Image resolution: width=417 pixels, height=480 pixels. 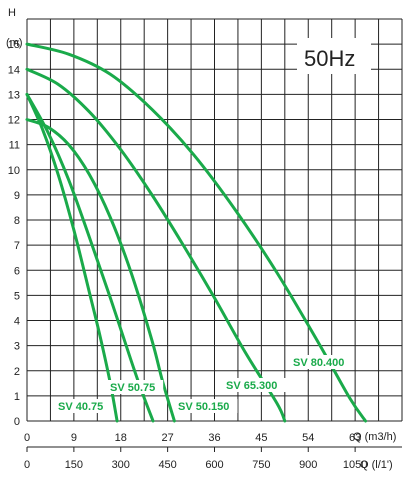 What do you see at coordinates (17, 221) in the screenshot?
I see `y-tick-label: 8` at bounding box center [17, 221].